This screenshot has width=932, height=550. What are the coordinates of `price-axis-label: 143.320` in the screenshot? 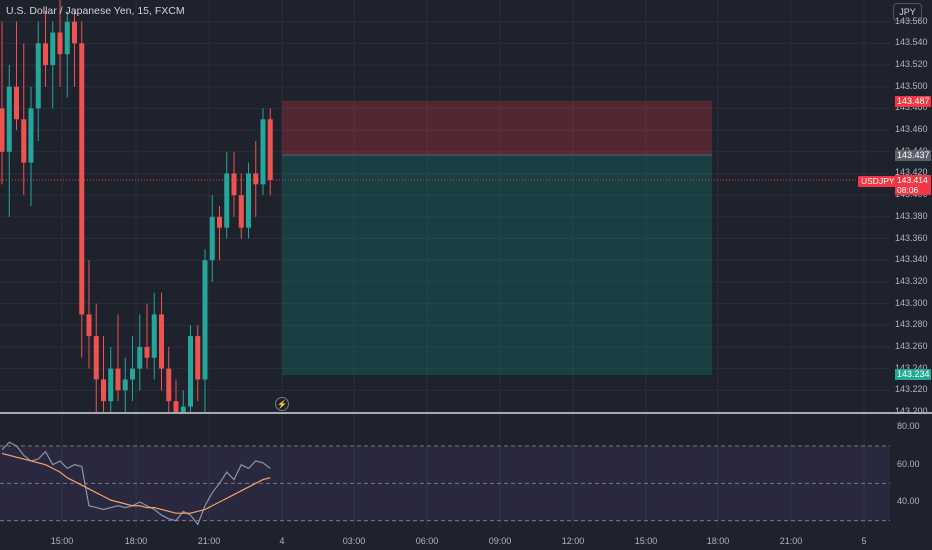 It's located at (911, 280).